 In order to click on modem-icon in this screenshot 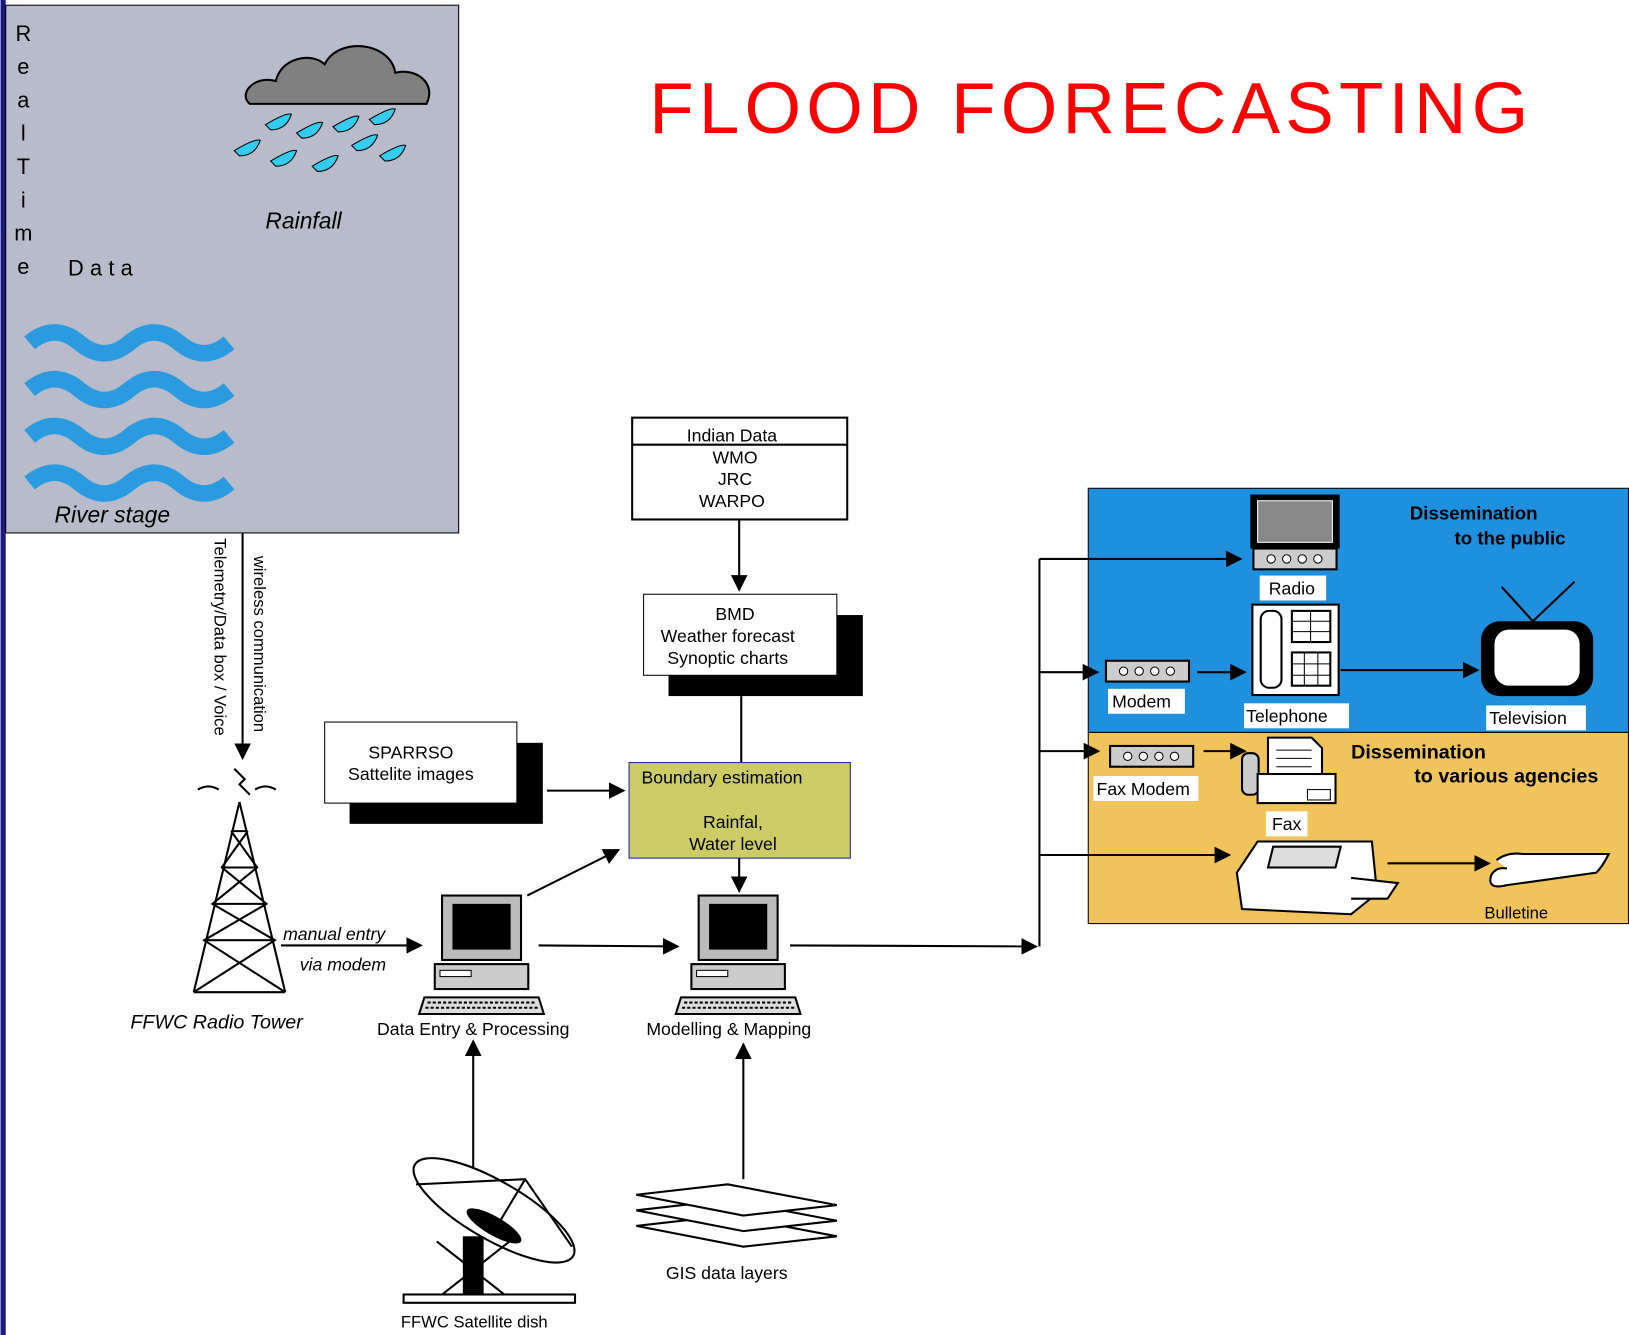, I will do `click(1147, 671)`.